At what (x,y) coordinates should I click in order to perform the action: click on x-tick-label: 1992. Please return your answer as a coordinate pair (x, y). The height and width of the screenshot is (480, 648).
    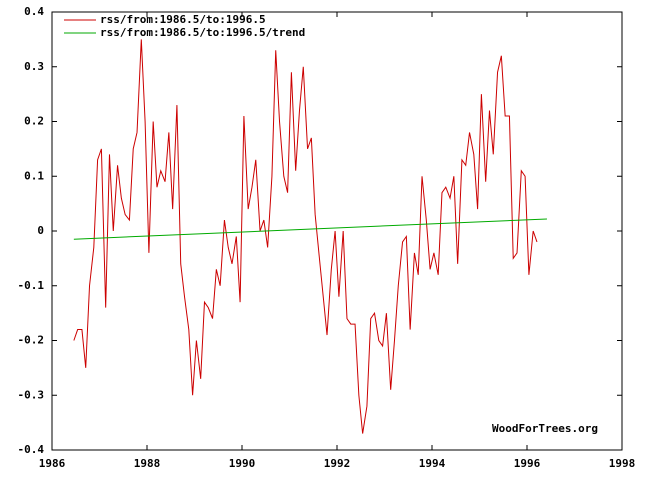
    Looking at the image, I should click on (337, 463).